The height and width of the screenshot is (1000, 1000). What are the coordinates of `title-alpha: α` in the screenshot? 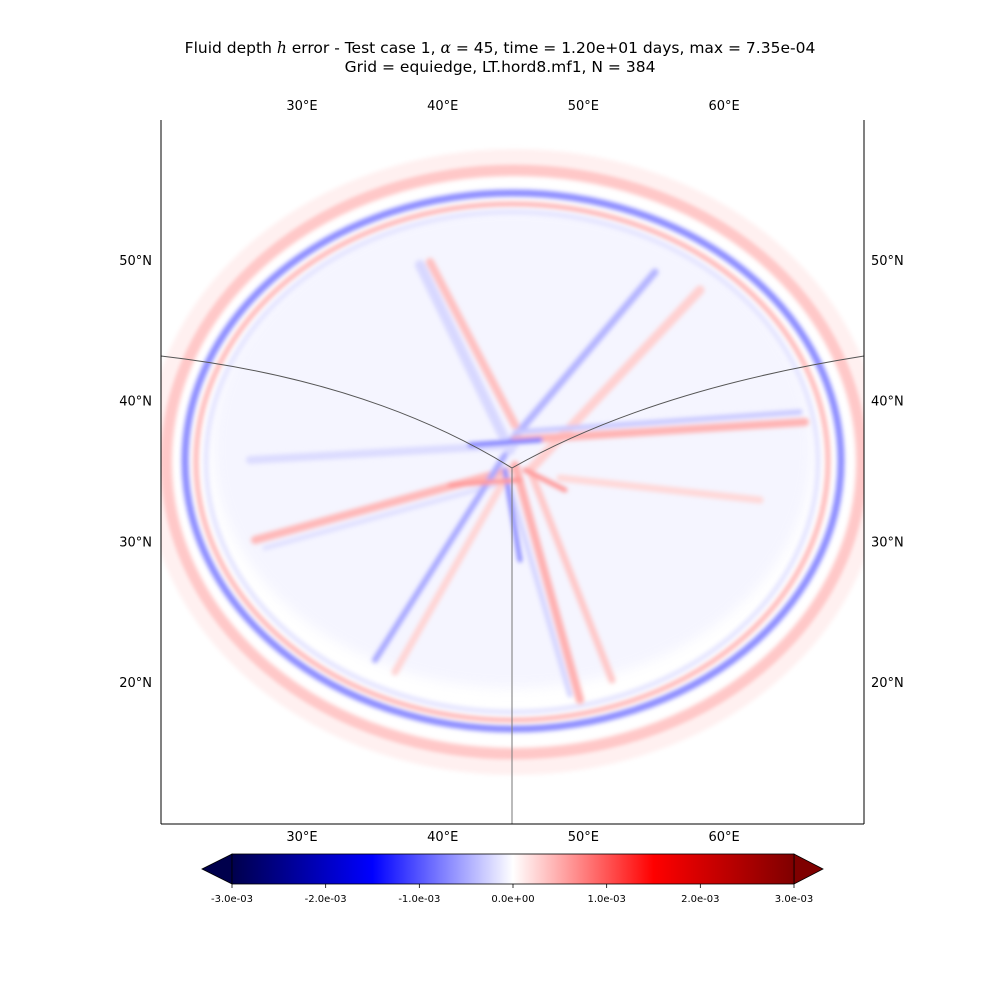 It's located at (445, 48).